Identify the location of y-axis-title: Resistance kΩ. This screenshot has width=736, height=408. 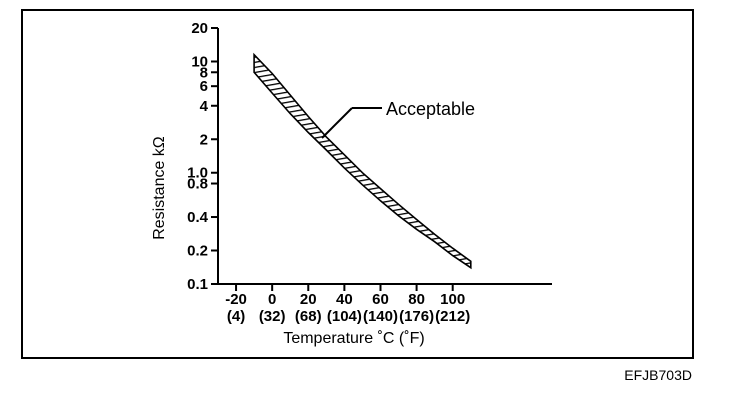
(159, 188).